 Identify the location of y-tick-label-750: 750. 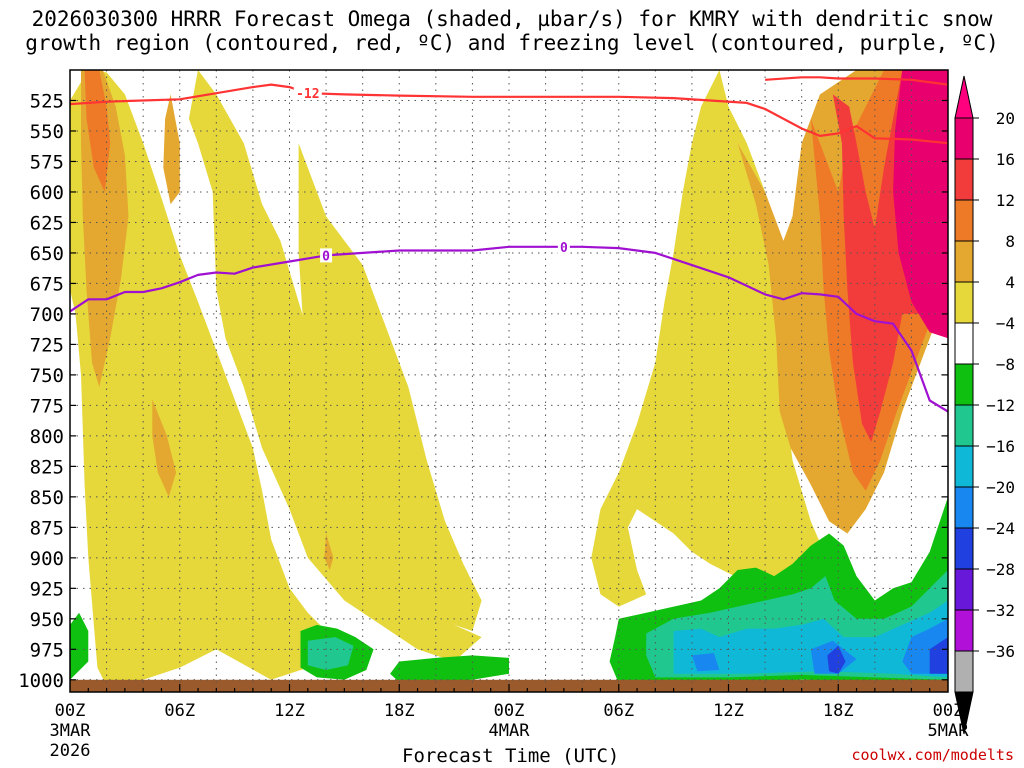
(47, 376).